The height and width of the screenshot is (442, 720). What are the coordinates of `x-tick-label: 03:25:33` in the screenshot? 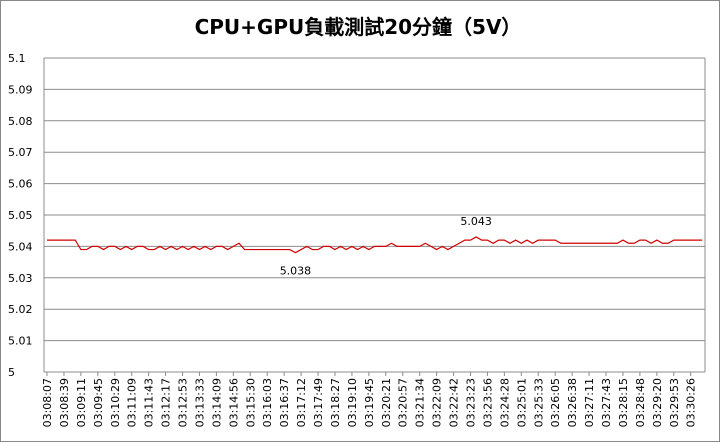 It's located at (538, 402).